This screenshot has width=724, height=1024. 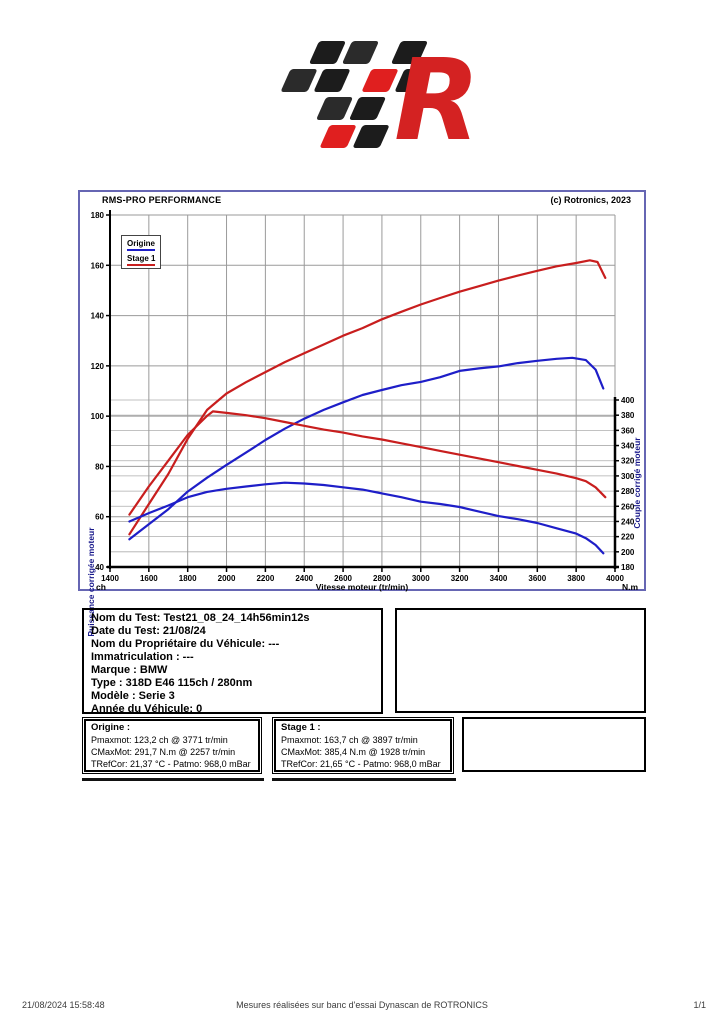 What do you see at coordinates (628, 567) in the screenshot?
I see `torque-tick-label: 180` at bounding box center [628, 567].